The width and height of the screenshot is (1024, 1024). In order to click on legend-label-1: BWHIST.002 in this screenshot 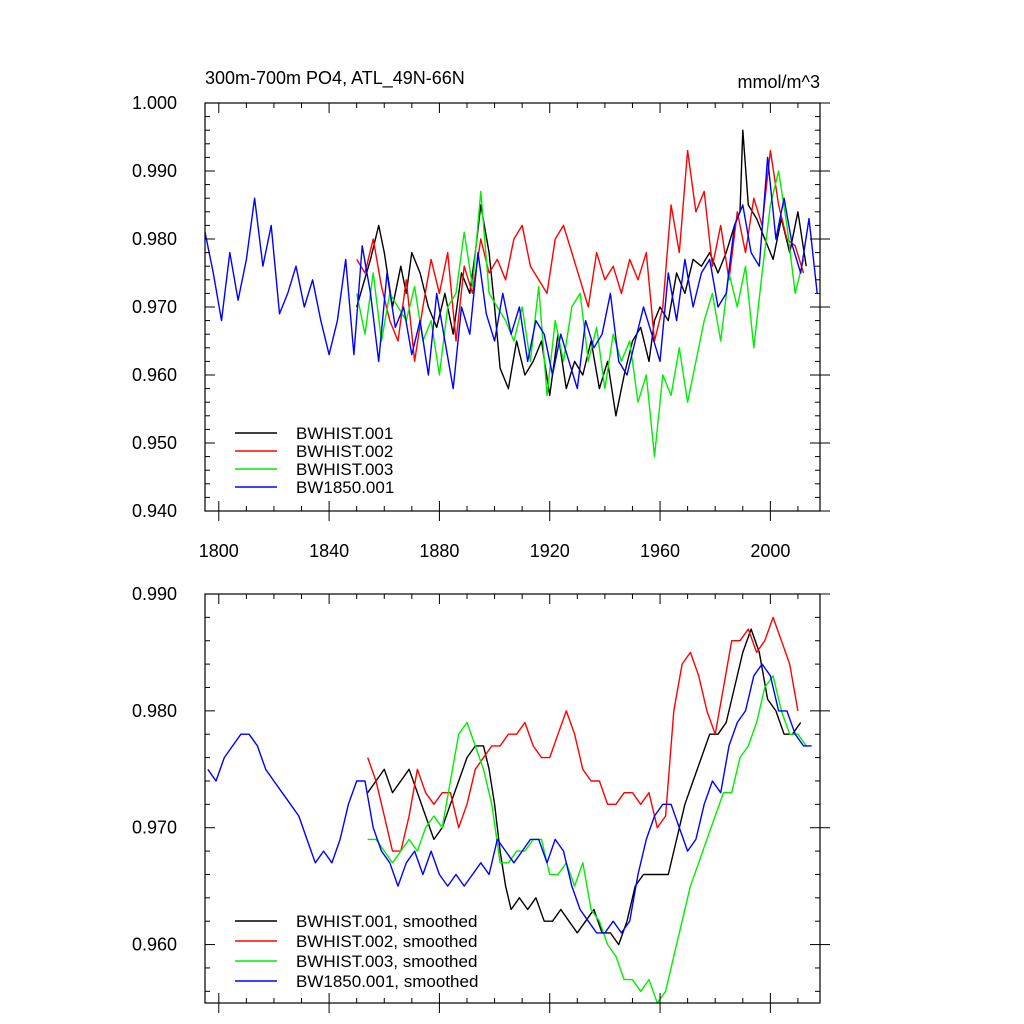, I will do `click(344, 451)`.